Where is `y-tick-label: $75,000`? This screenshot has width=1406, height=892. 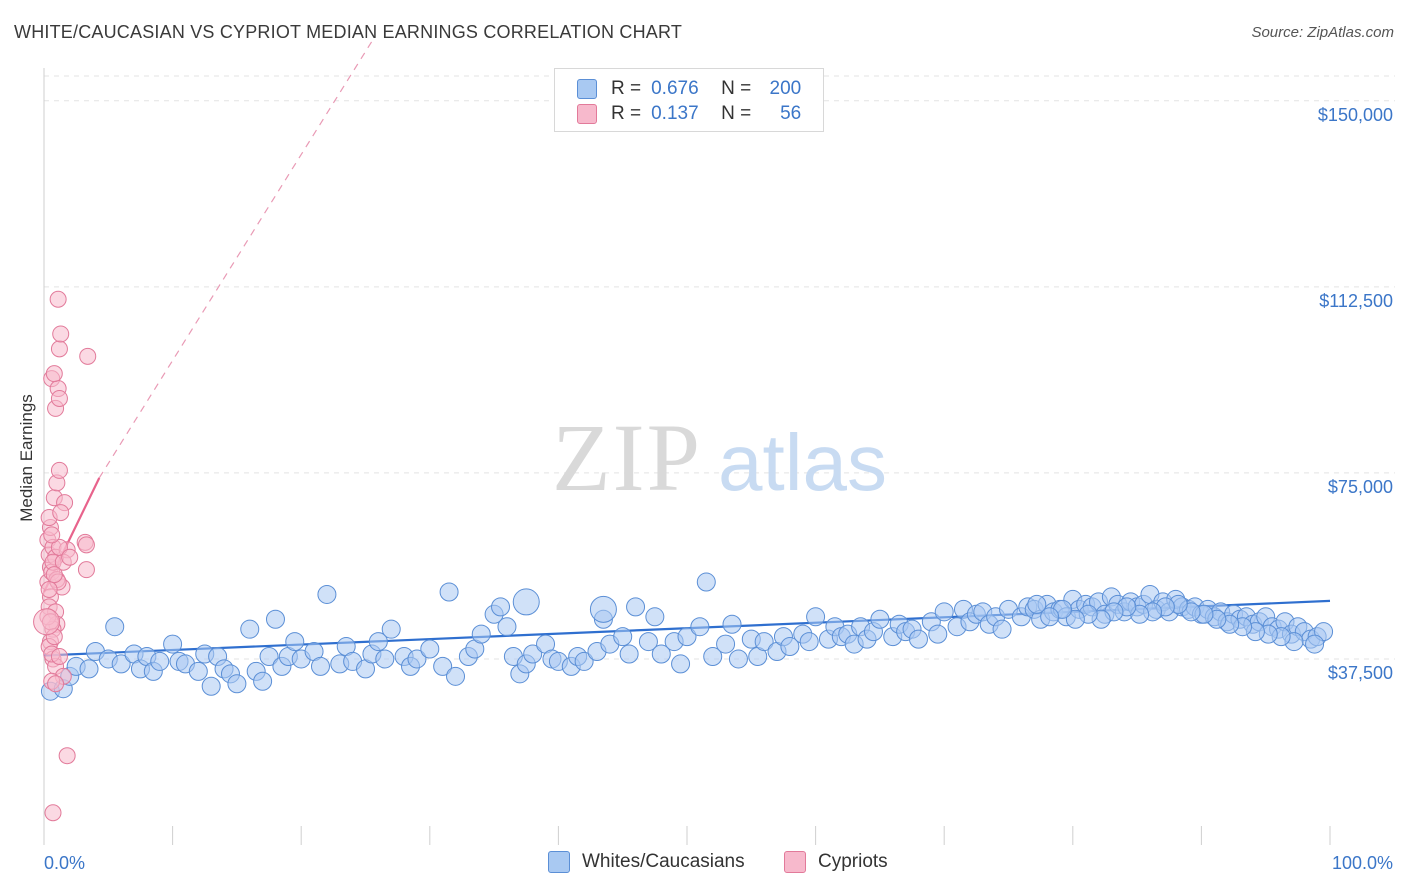
y-tick-label: $75,000 is located at coordinates (1360, 487).